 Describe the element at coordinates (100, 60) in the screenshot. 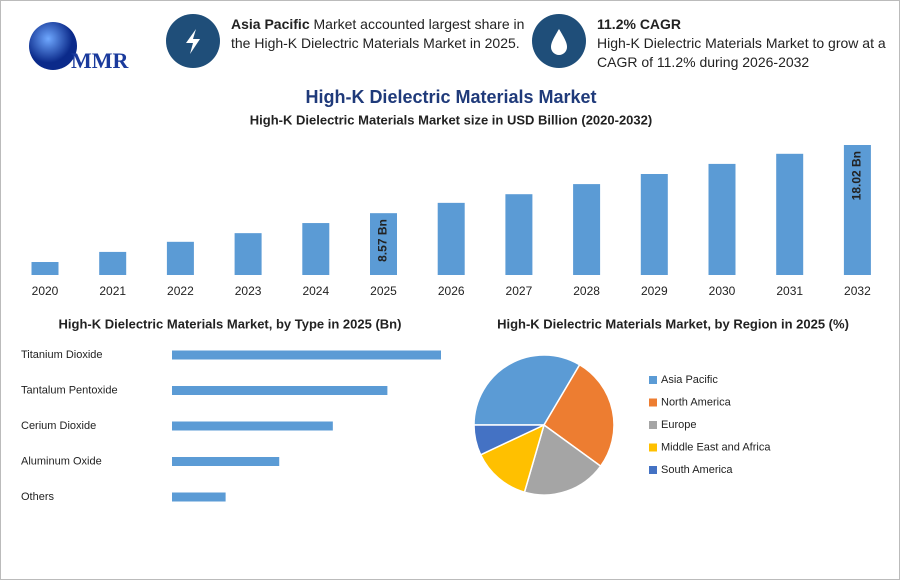

I see `logo-text: MMR` at that location.